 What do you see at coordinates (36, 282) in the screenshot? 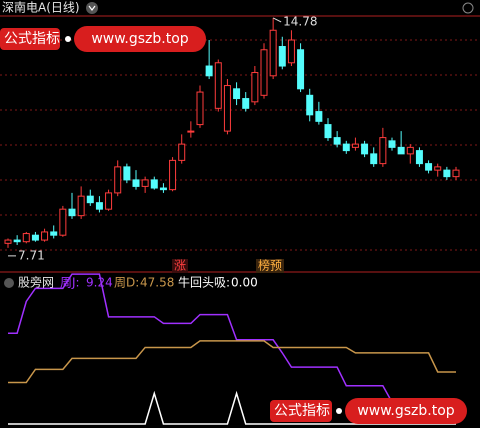
I see `indicator-title: 股旁网` at bounding box center [36, 282].